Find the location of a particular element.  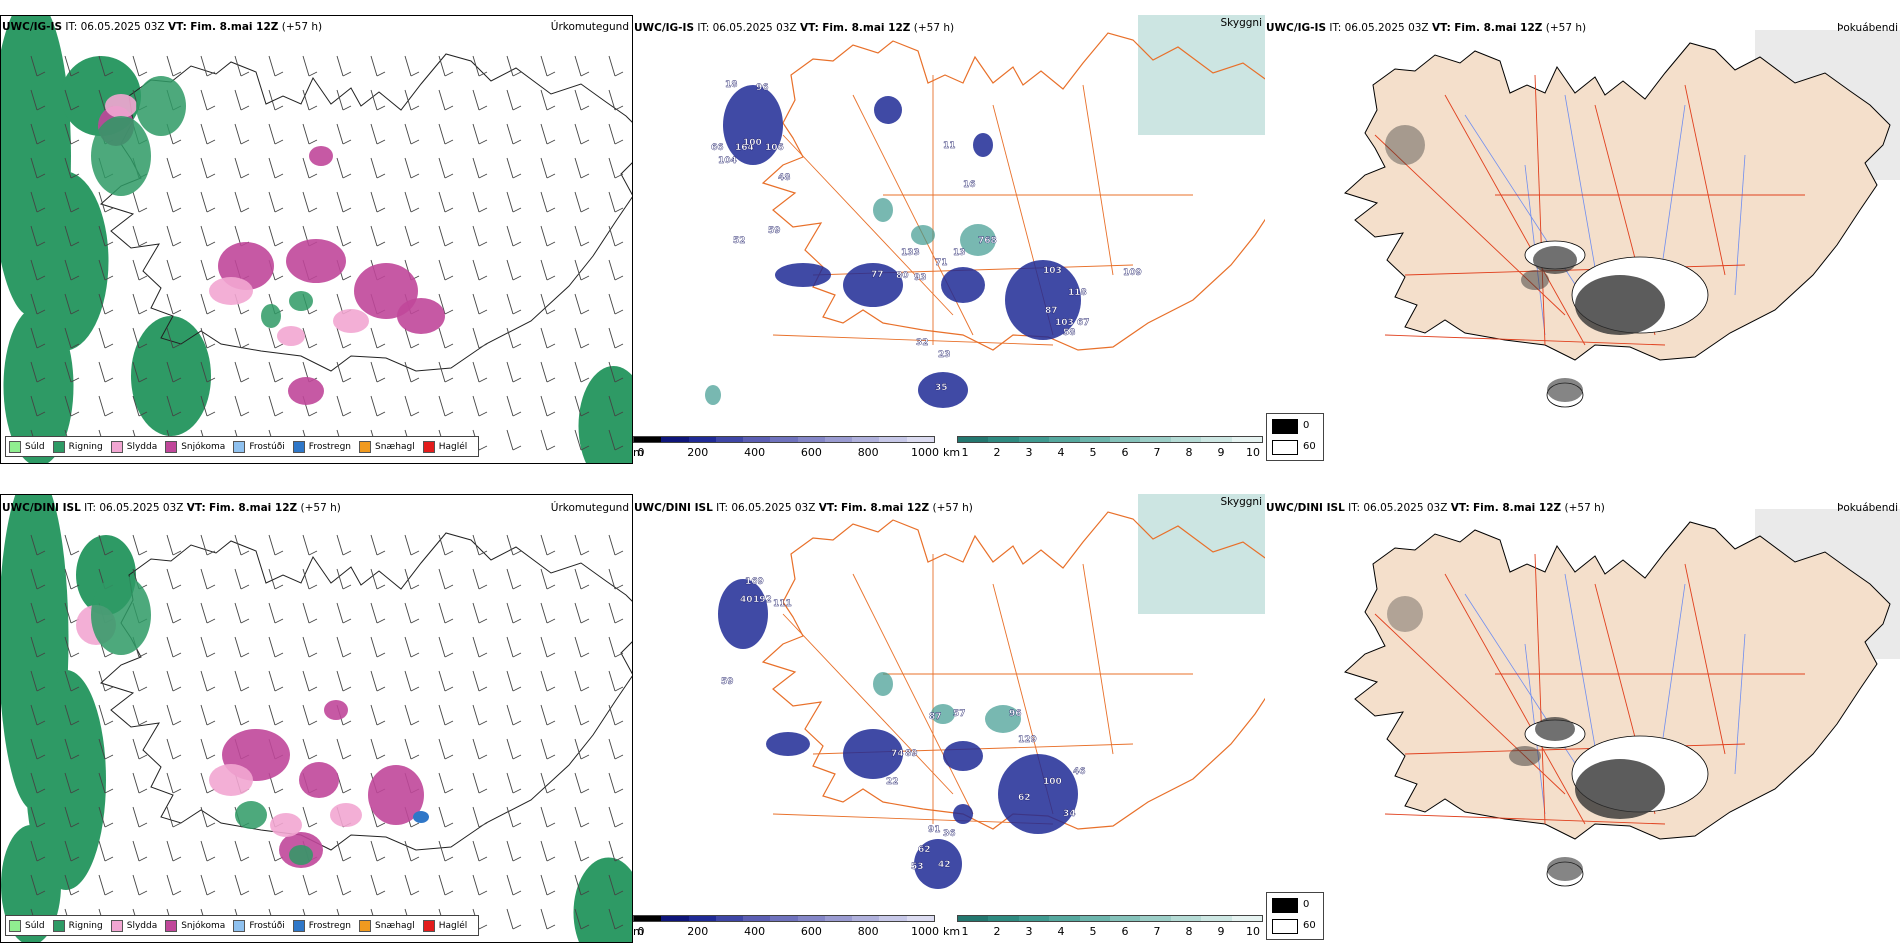

low-cloud-area is located at coordinates (963, 285).